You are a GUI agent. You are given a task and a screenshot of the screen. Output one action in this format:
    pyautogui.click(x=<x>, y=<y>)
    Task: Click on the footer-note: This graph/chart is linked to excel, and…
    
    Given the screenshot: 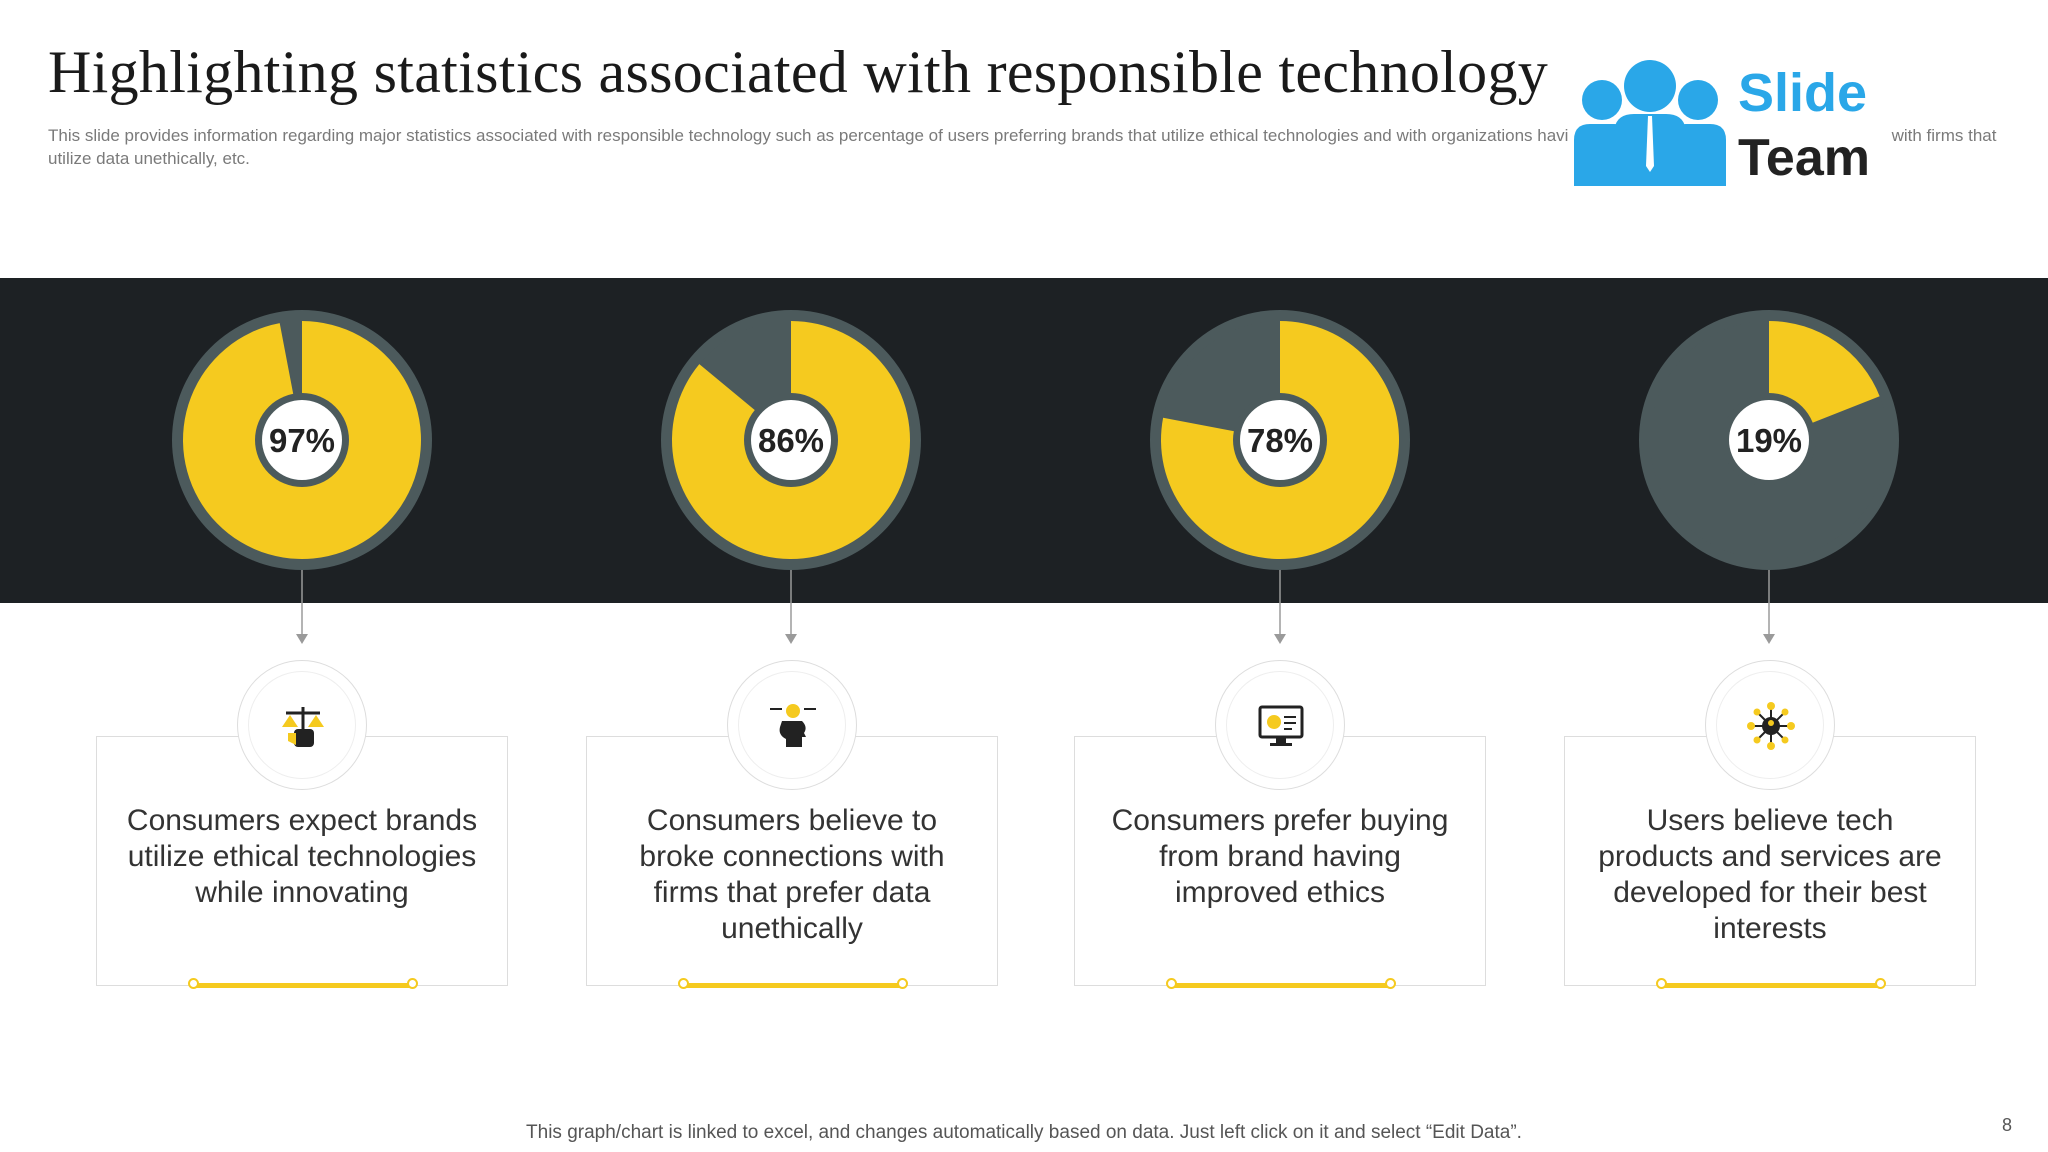 What is the action you would take?
    pyautogui.click(x=1024, y=1132)
    